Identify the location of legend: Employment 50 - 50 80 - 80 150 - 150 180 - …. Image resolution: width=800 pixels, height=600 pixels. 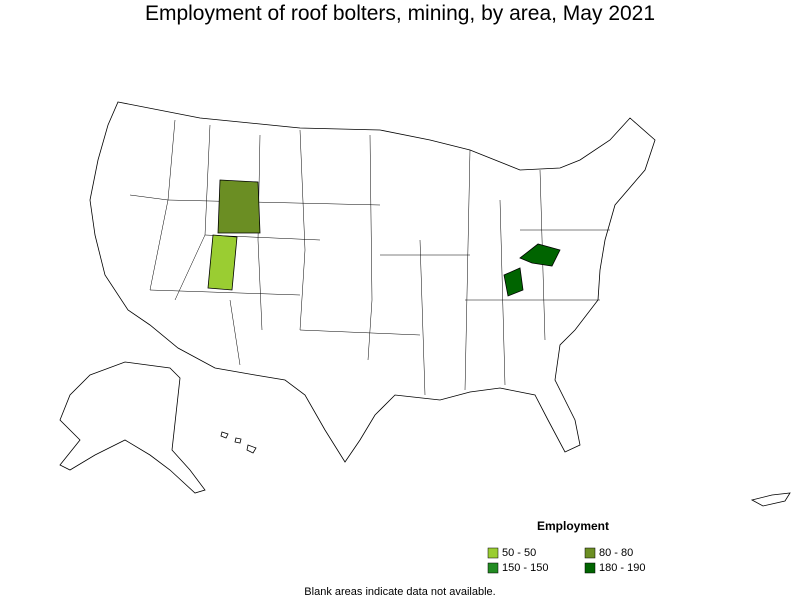
(566, 546).